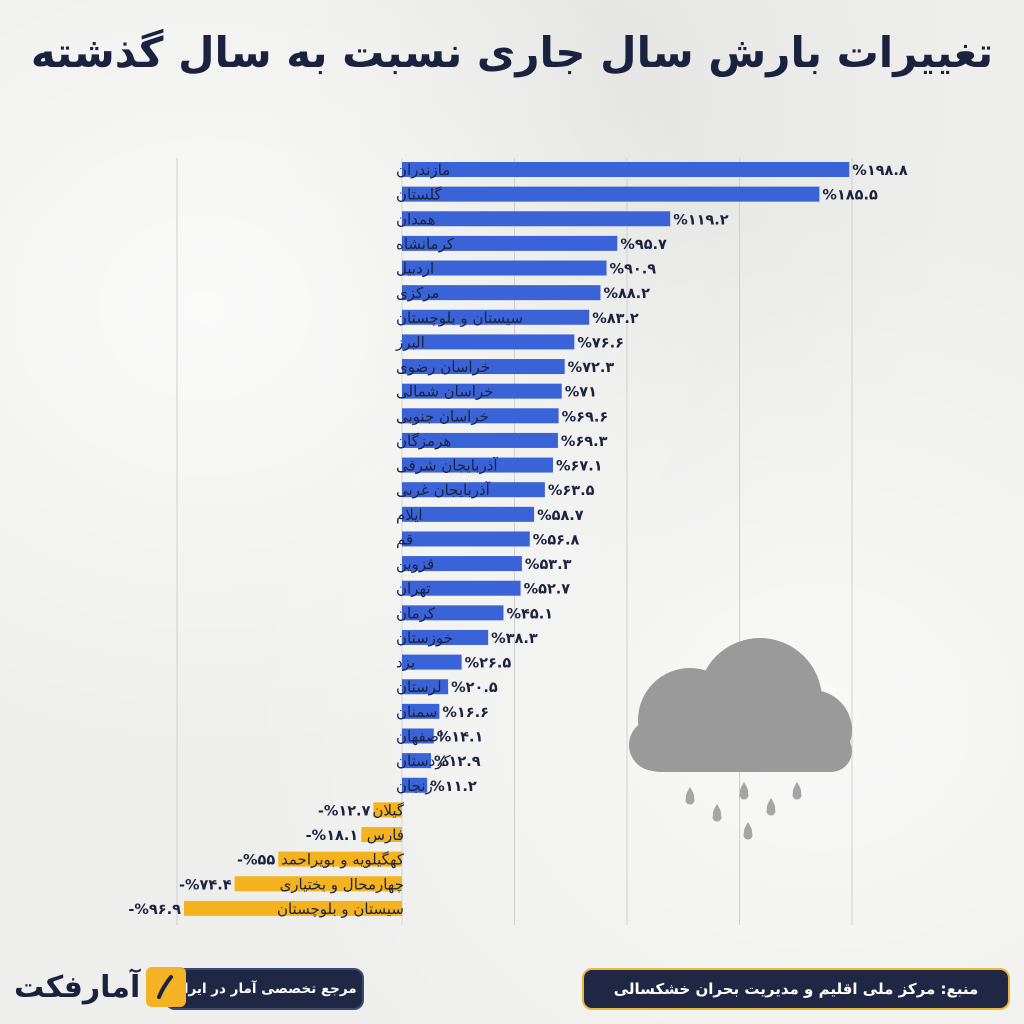 Image resolution: width=1024 pixels, height=1024 pixels. What do you see at coordinates (264, 989) in the screenshot?
I see `brand-tagline: مرجع تخصصی آمار در ایران` at bounding box center [264, 989].